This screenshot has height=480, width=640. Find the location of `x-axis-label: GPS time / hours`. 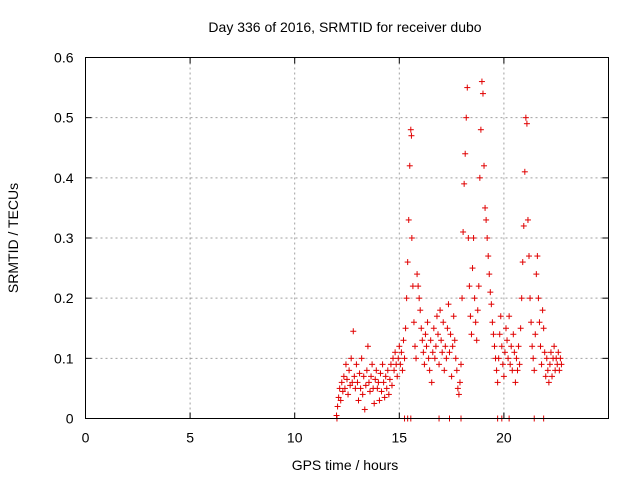

x-axis-label: GPS time / hours is located at coordinates (345, 465).